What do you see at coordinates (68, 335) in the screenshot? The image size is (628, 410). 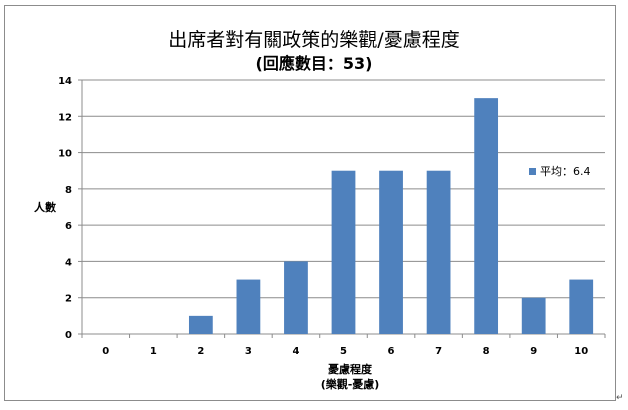 I see `y-tick-label: 0` at bounding box center [68, 335].